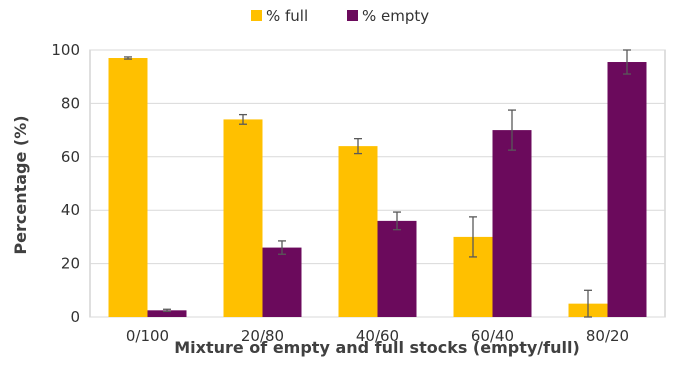 The width and height of the screenshot is (675, 382). What do you see at coordinates (70, 103) in the screenshot?
I see `y-tick-label: 80` at bounding box center [70, 103].